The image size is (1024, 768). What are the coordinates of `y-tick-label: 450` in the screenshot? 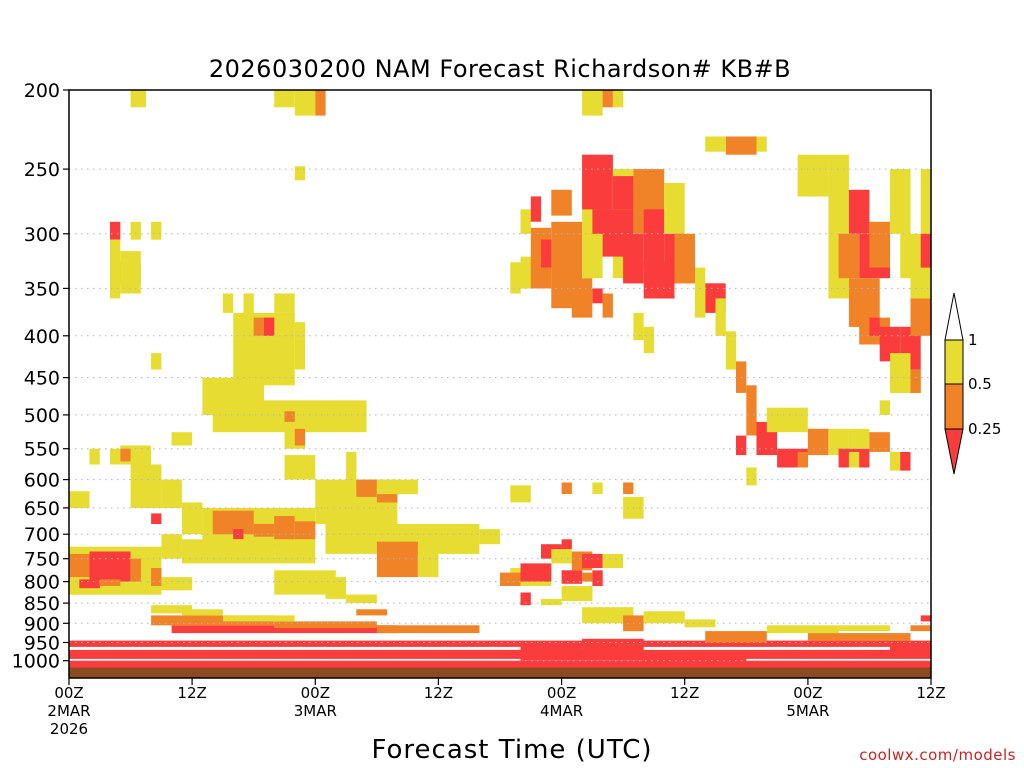 It's located at (42, 379).